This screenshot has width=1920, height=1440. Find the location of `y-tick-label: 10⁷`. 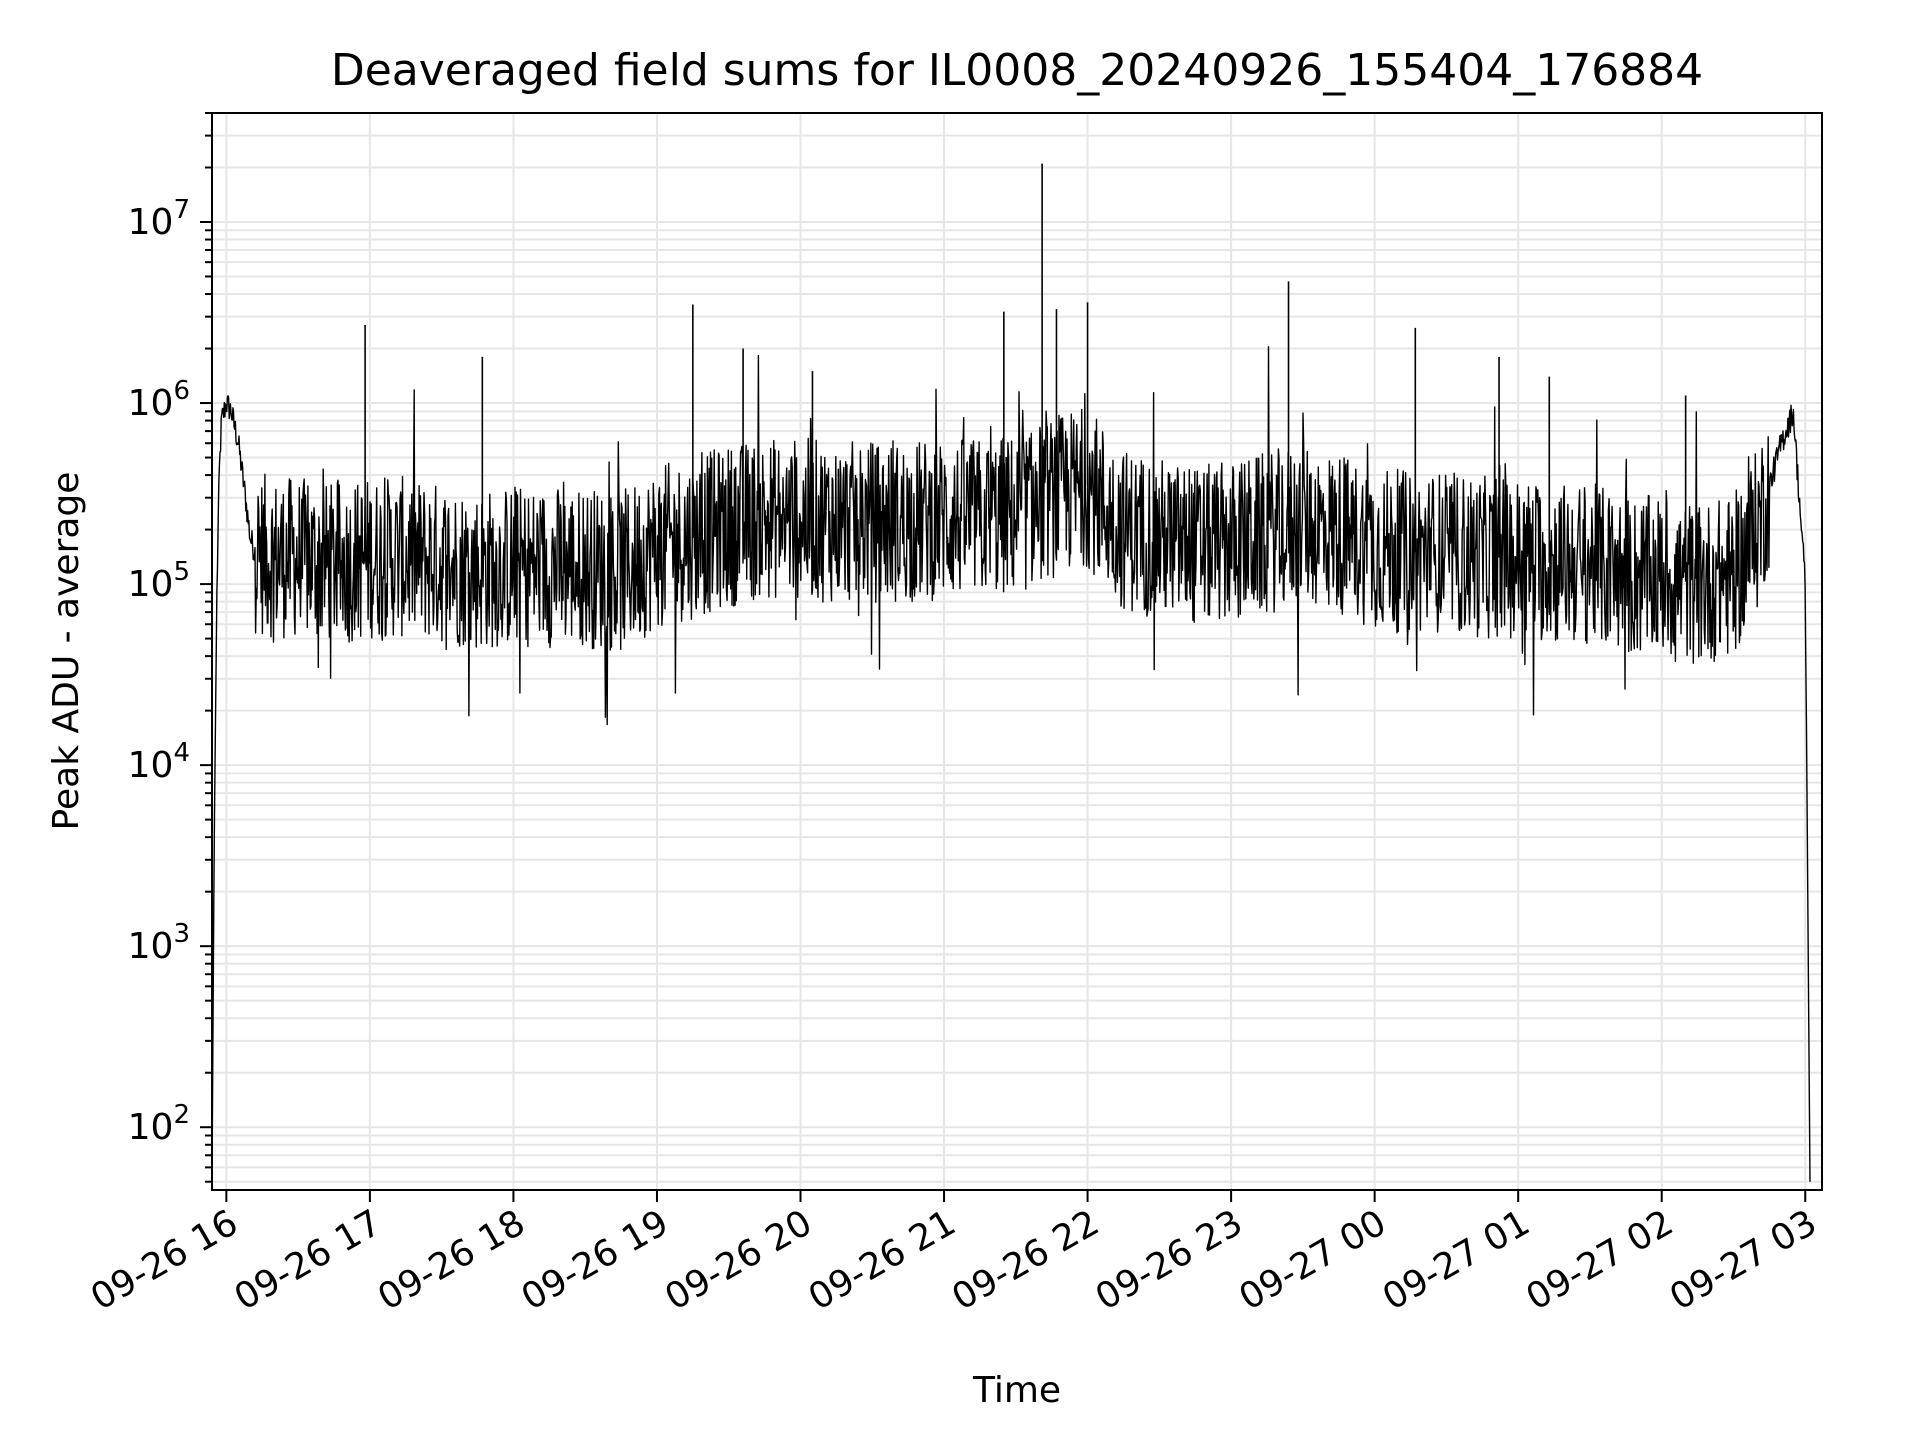

y-tick-label: 10⁷ is located at coordinates (159, 219).